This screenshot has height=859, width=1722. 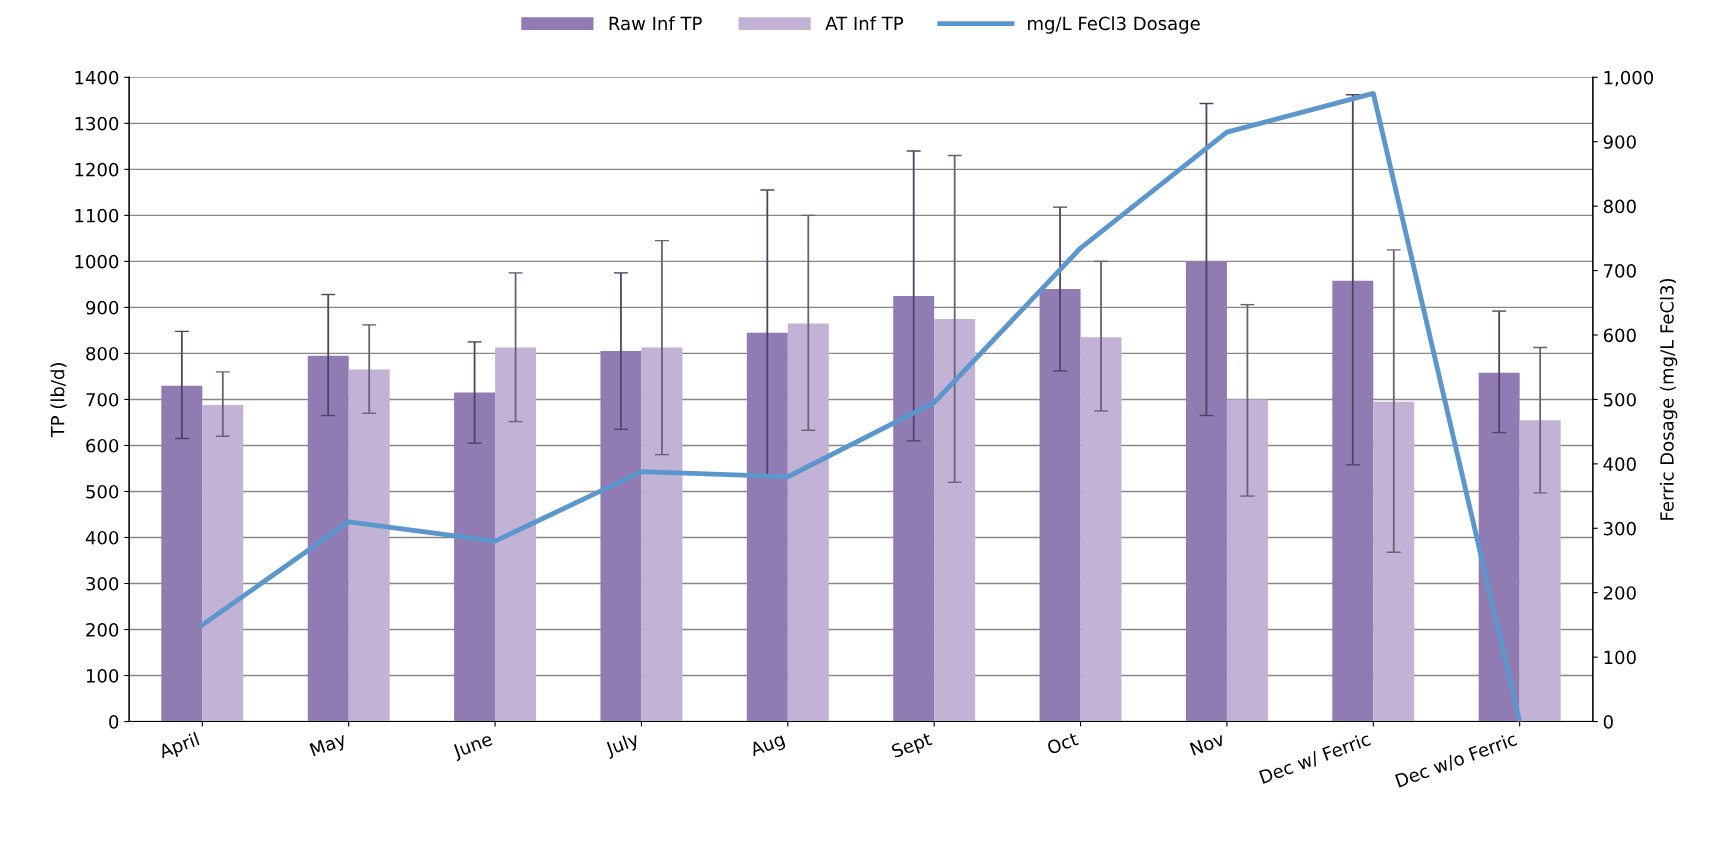 What do you see at coordinates (1062, 743) in the screenshot?
I see `x-tick-label: Oct` at bounding box center [1062, 743].